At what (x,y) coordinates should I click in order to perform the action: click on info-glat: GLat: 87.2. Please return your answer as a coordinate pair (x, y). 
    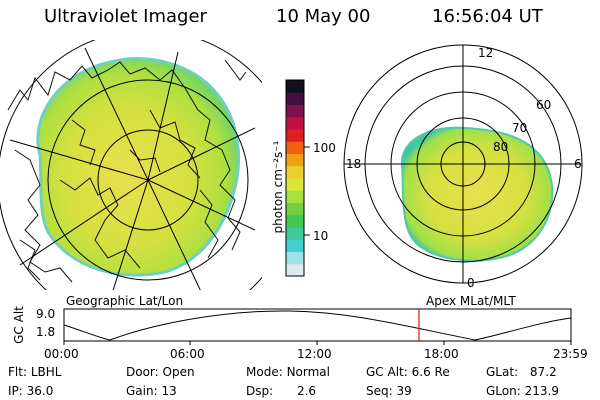
    Looking at the image, I should click on (521, 372).